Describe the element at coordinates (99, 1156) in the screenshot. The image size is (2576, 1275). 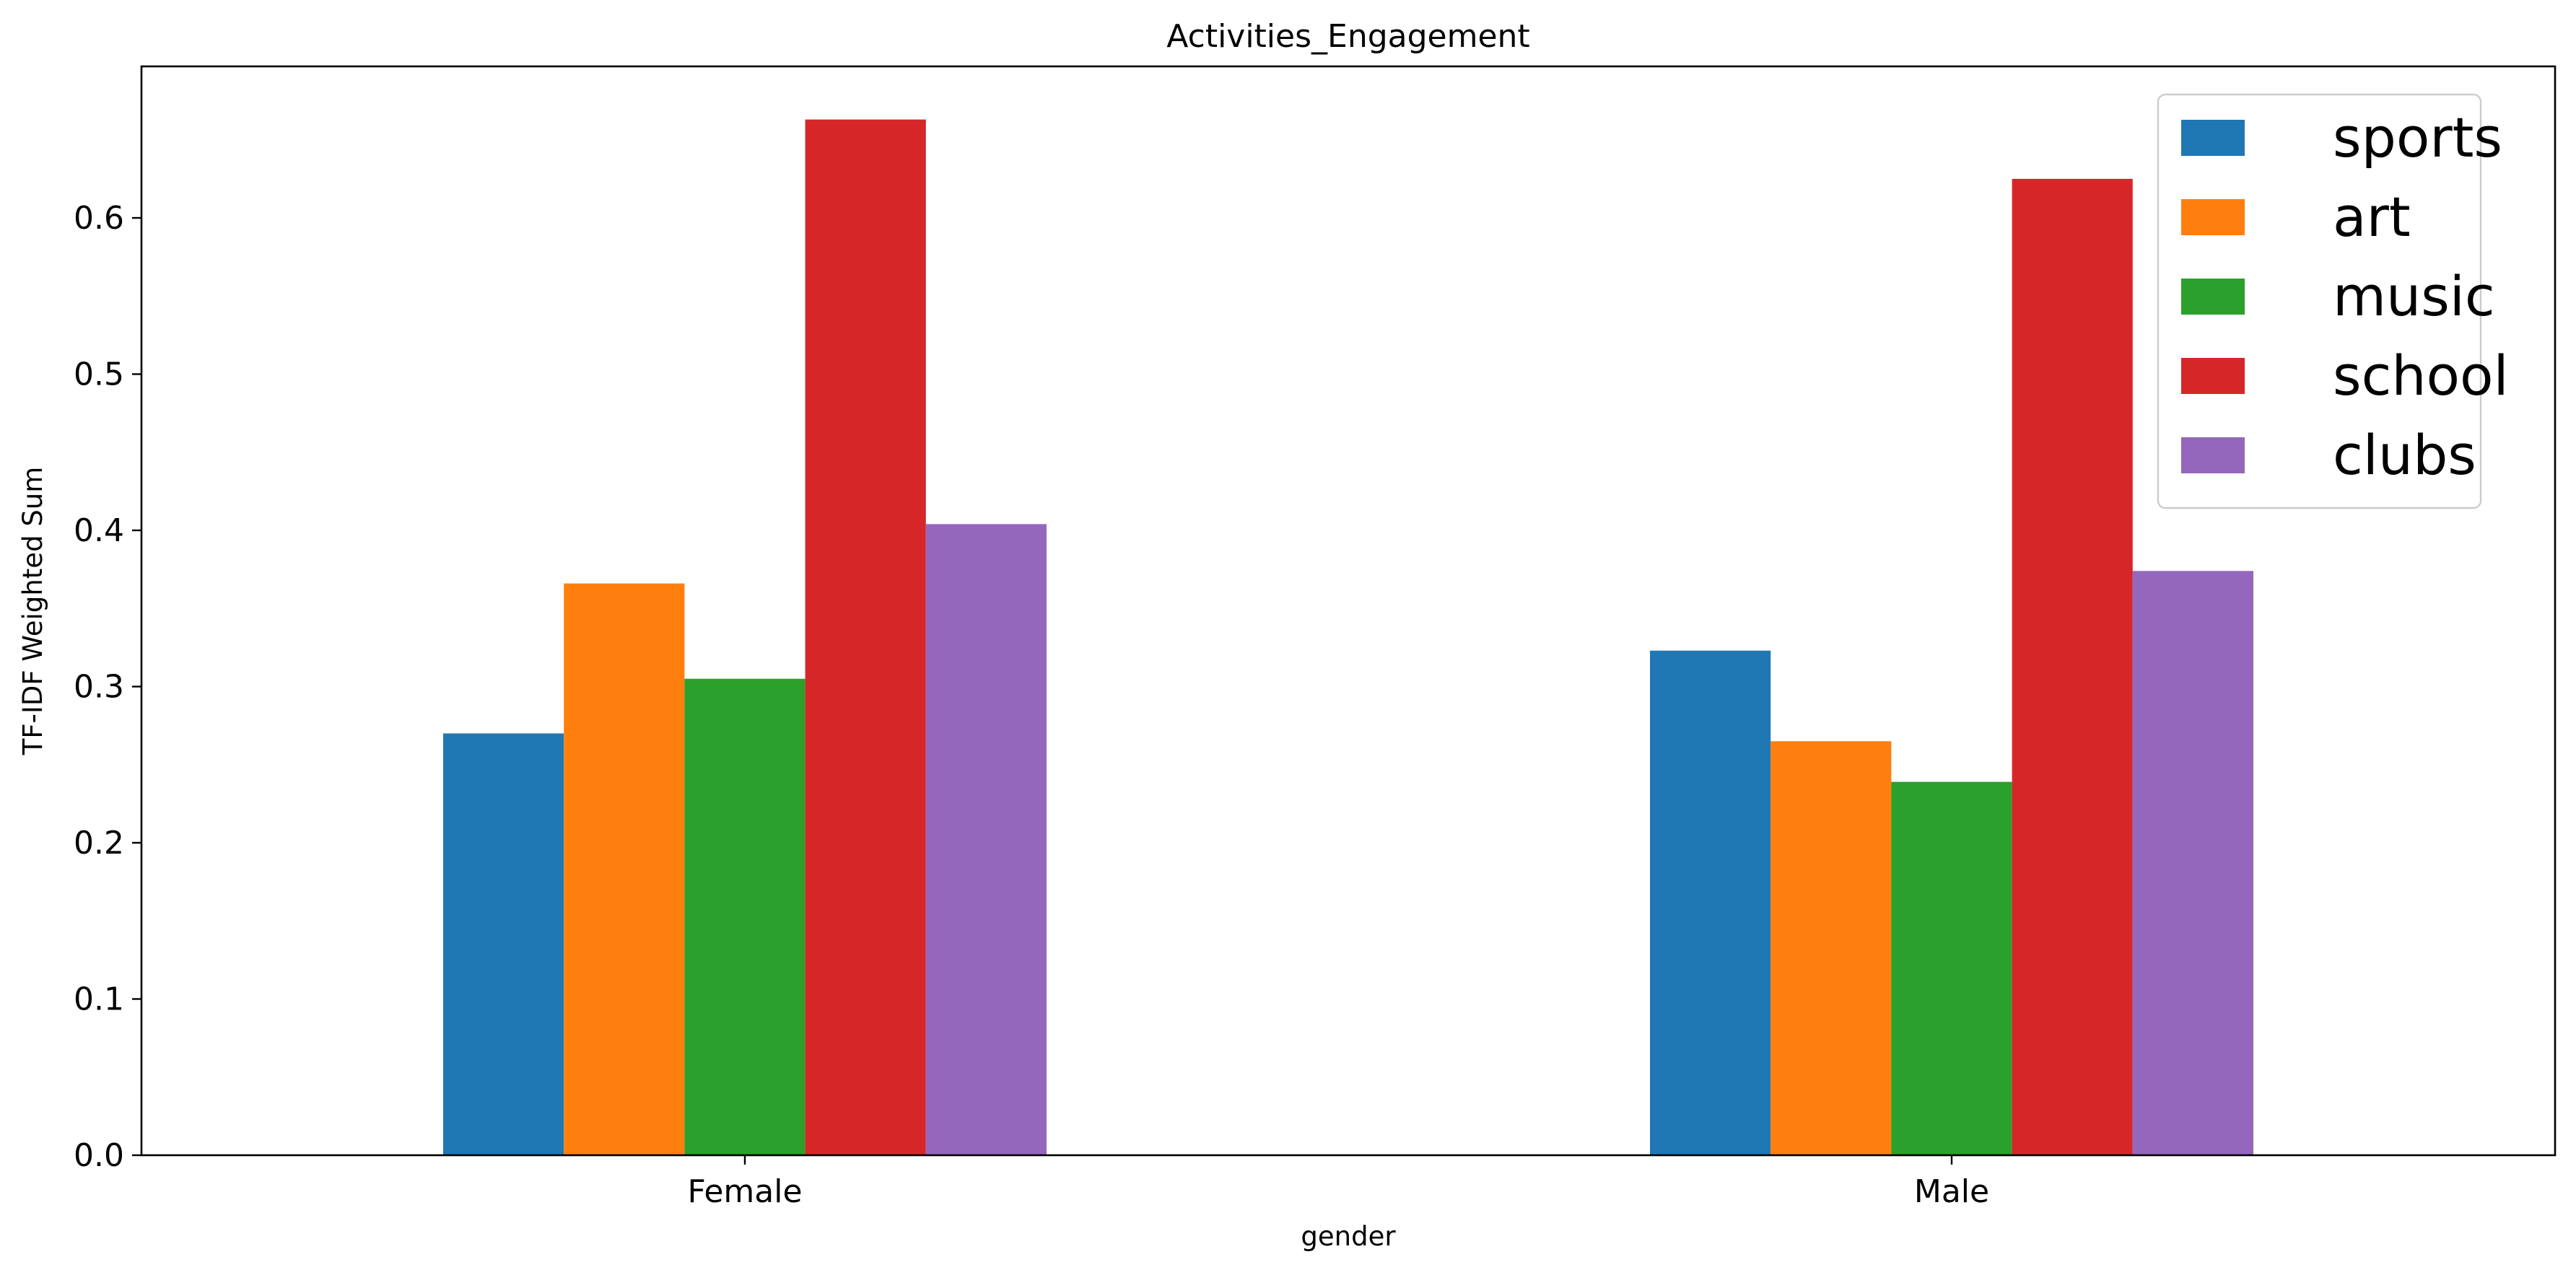
I see `y-tick-label: 0.0` at that location.